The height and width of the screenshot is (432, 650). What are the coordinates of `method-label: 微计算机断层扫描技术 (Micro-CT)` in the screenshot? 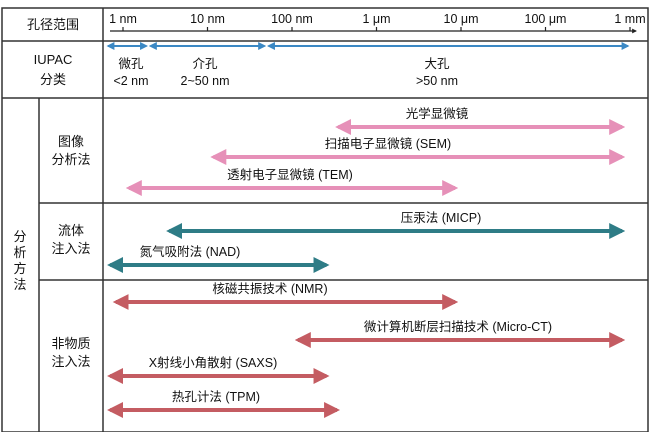 It's located at (458, 326).